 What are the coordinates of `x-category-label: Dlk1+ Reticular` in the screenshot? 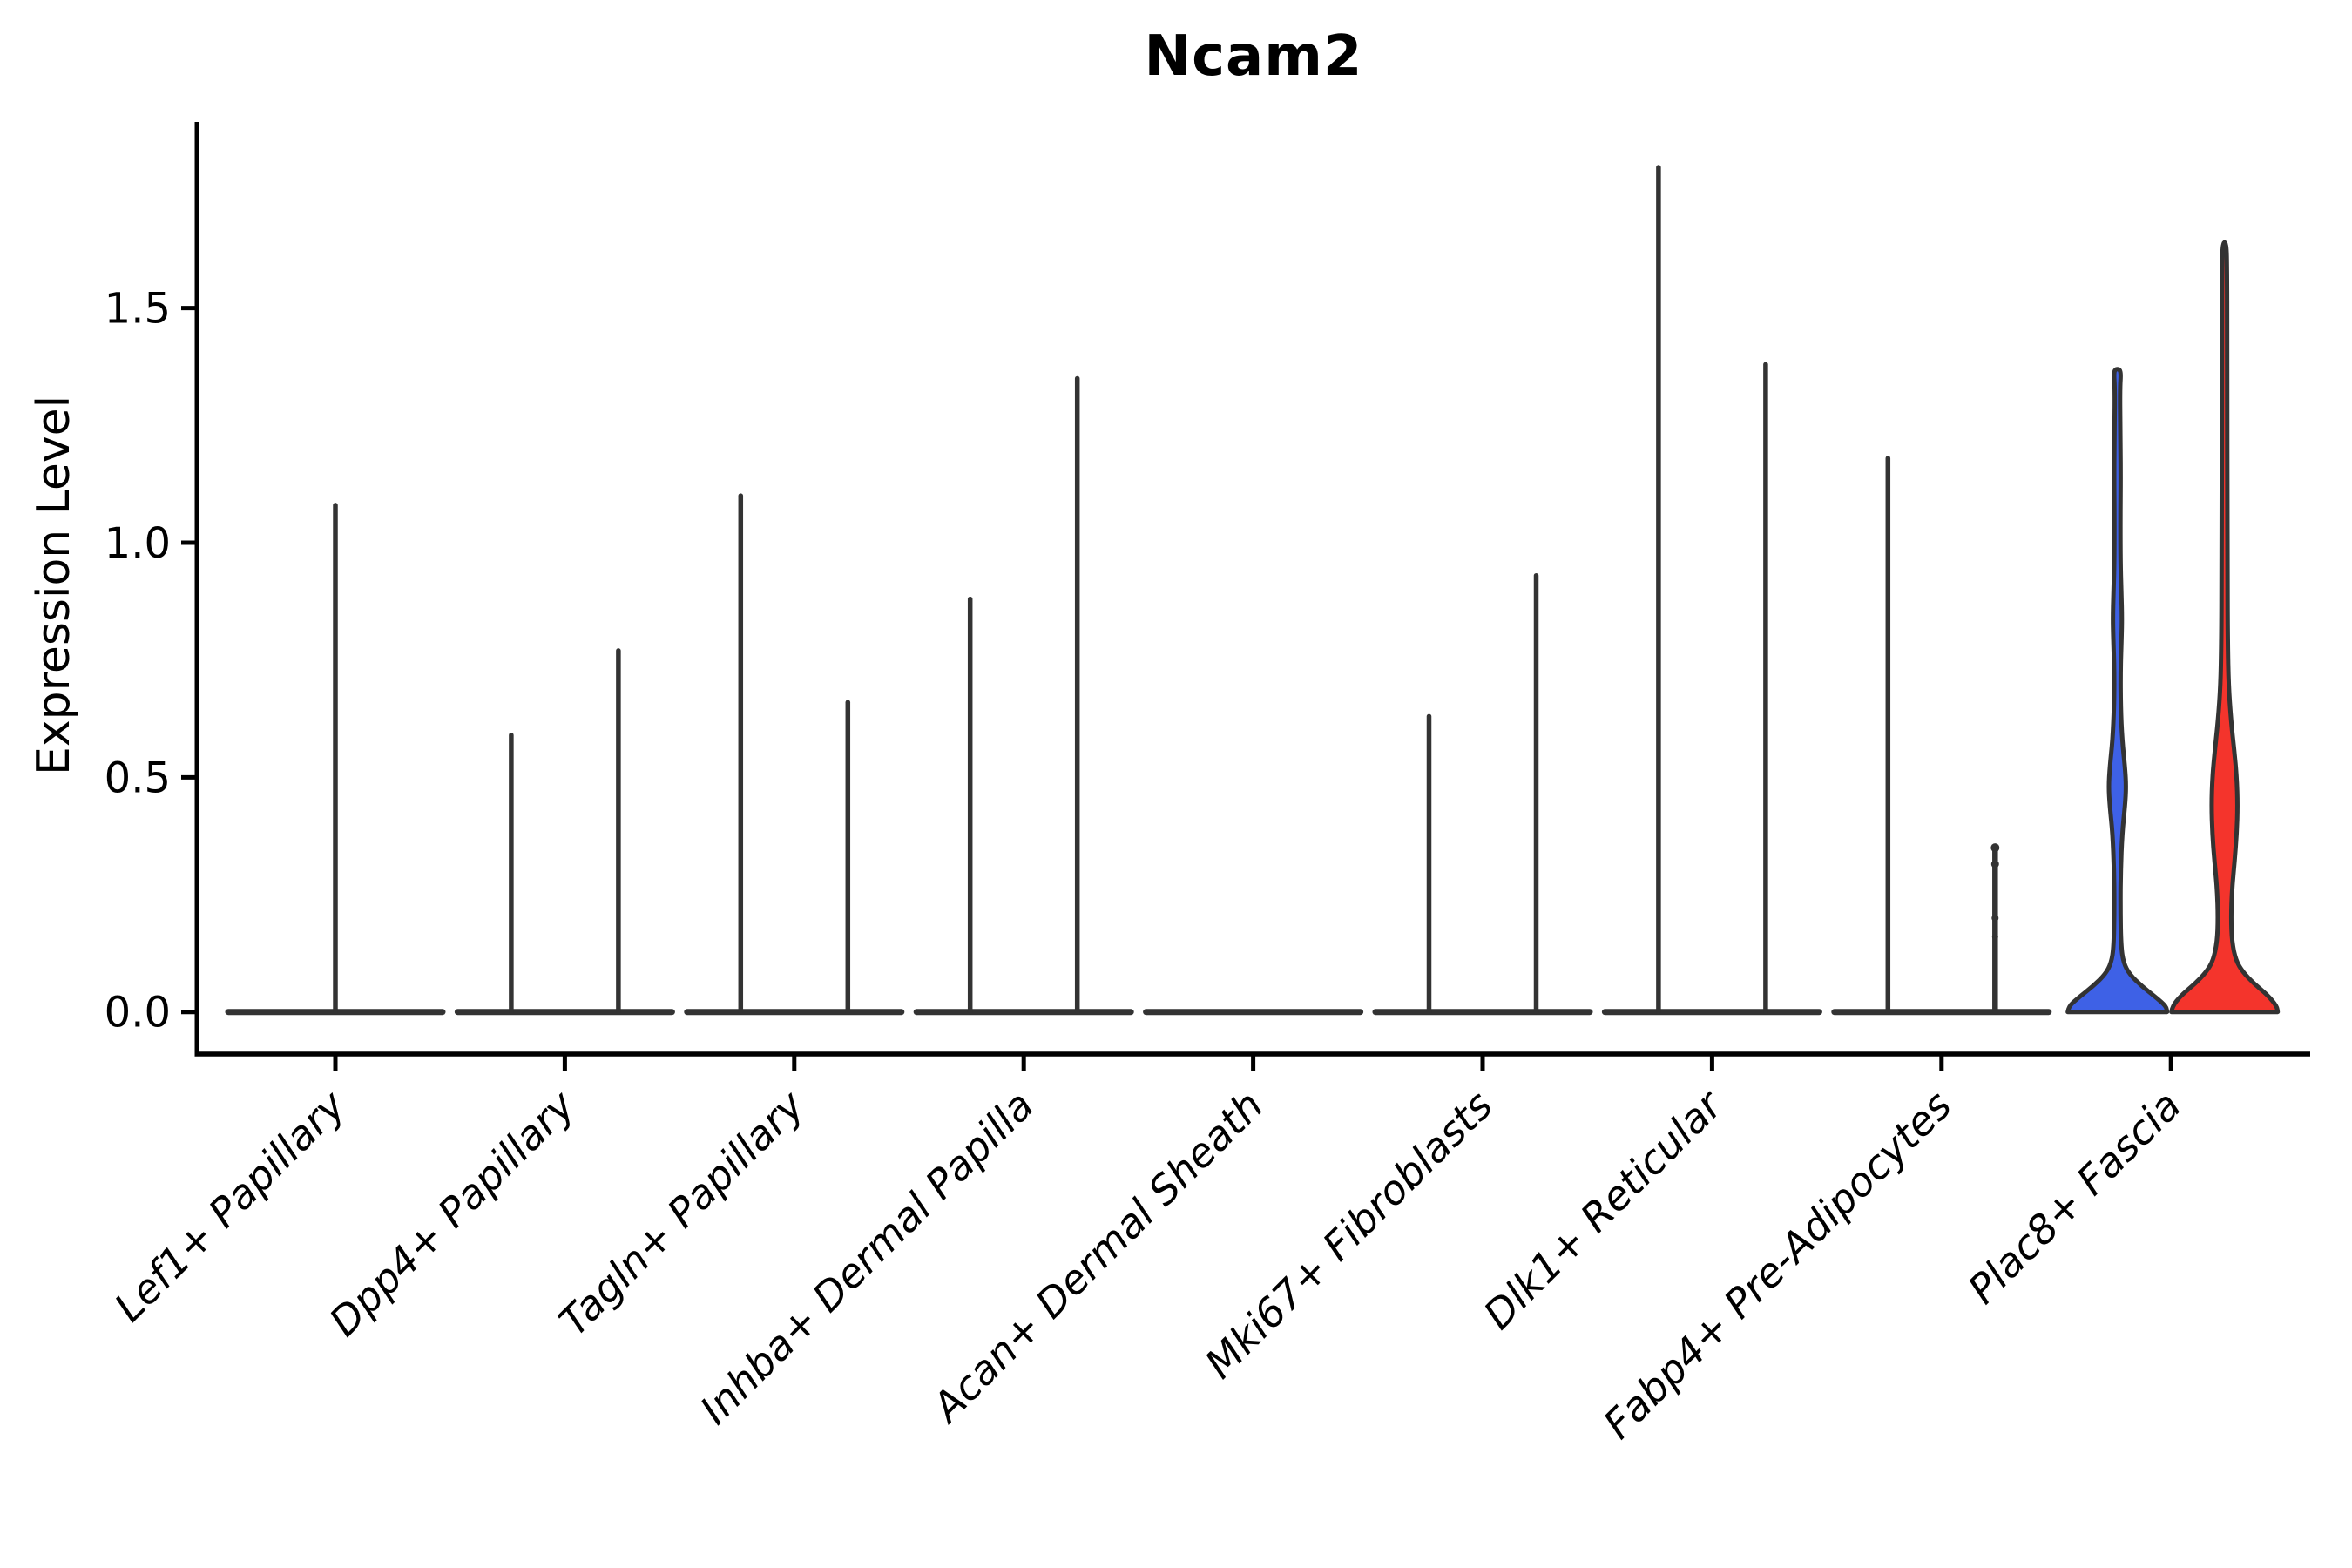 It's located at (1605, 1208).